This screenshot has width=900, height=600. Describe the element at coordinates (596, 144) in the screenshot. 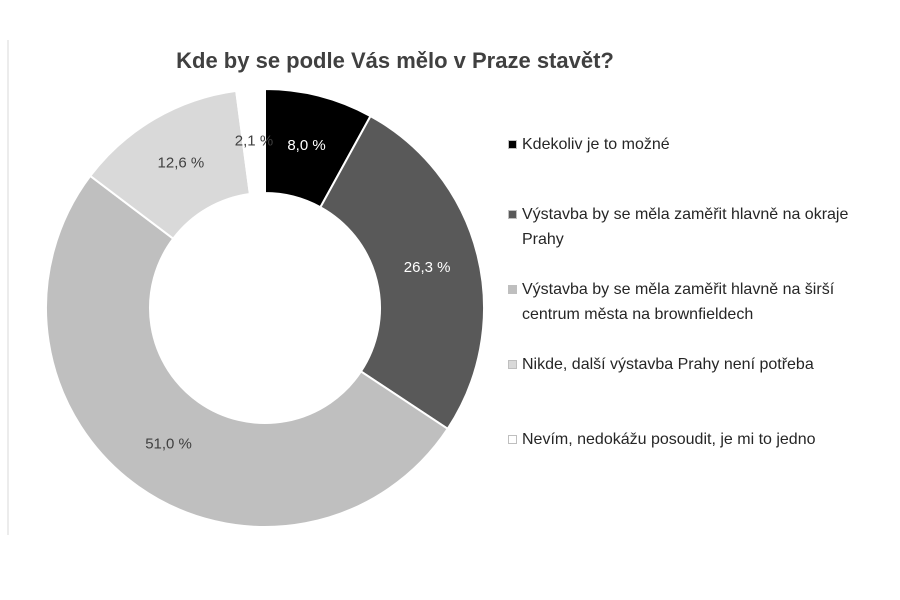

I see `legend-label: Kdekoliv je to možné` at that location.